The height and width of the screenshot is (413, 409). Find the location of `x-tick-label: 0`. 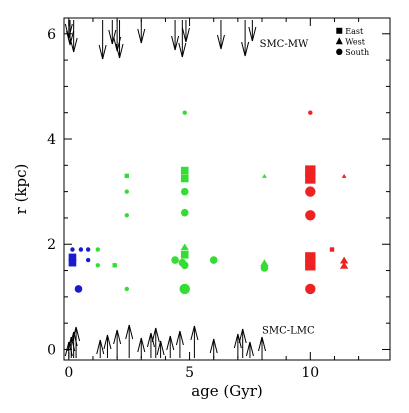

x-tick-label: 0 is located at coordinates (68, 373).